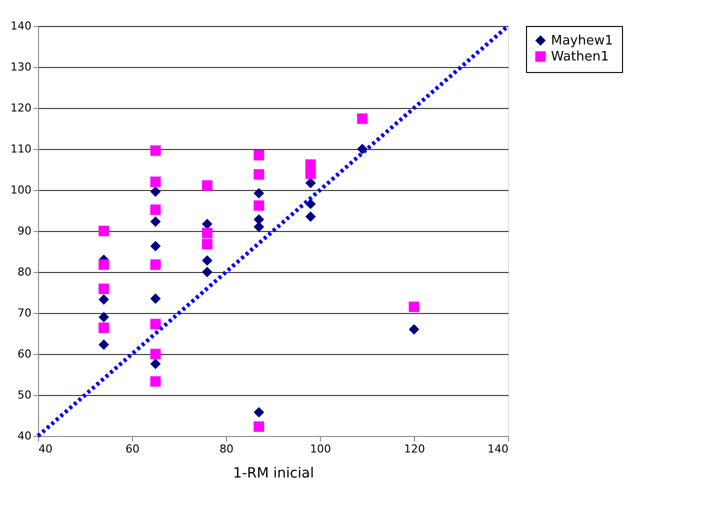  Describe the element at coordinates (498, 449) in the screenshot. I see `x-tick-label: 140` at that location.